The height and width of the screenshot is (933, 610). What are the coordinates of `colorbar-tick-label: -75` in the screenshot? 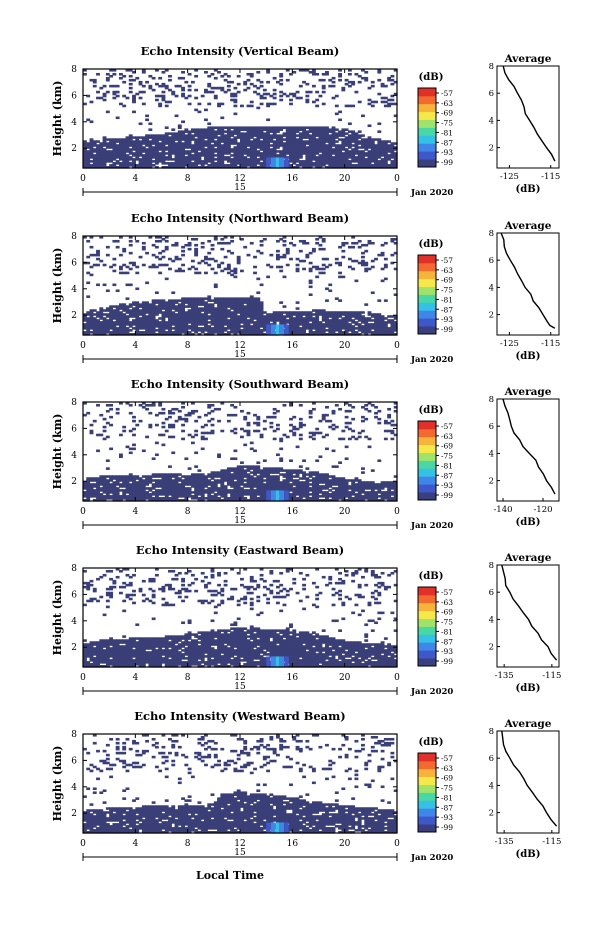 It's located at (447, 290).